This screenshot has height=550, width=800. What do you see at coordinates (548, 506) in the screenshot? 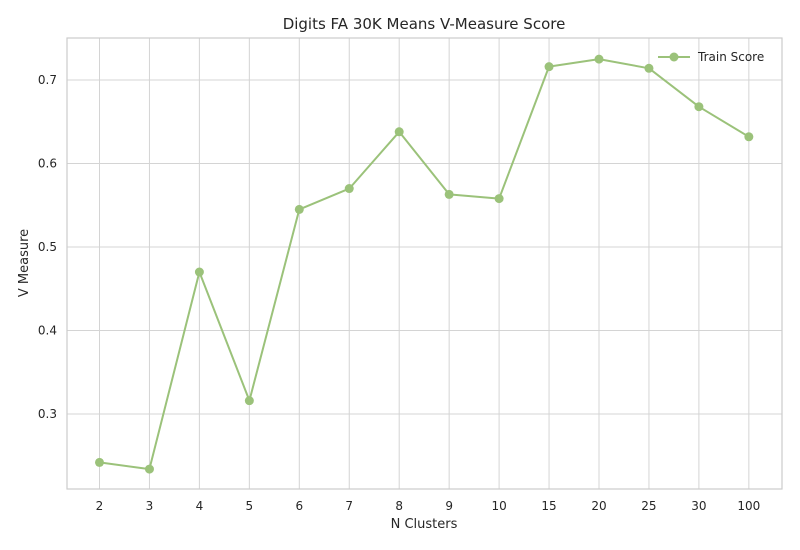
I see `x-tick-label: 15` at bounding box center [548, 506].